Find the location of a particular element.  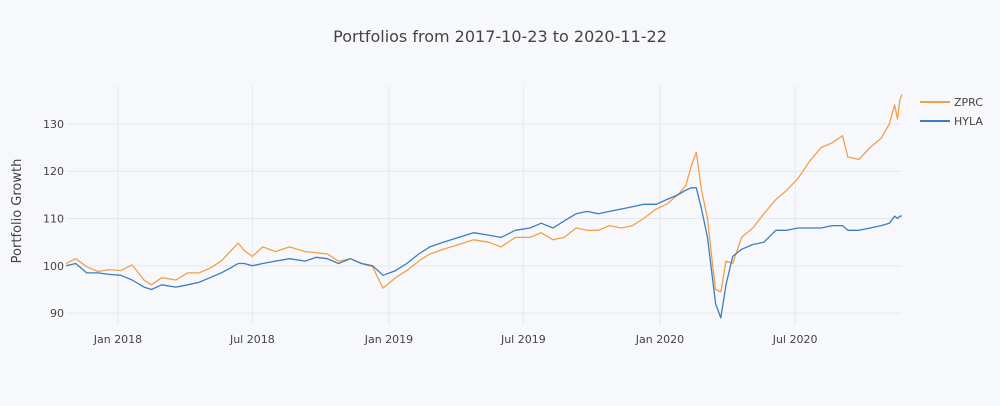

y-tick-labels: 90 100 110 120 130 is located at coordinates (53, 219).